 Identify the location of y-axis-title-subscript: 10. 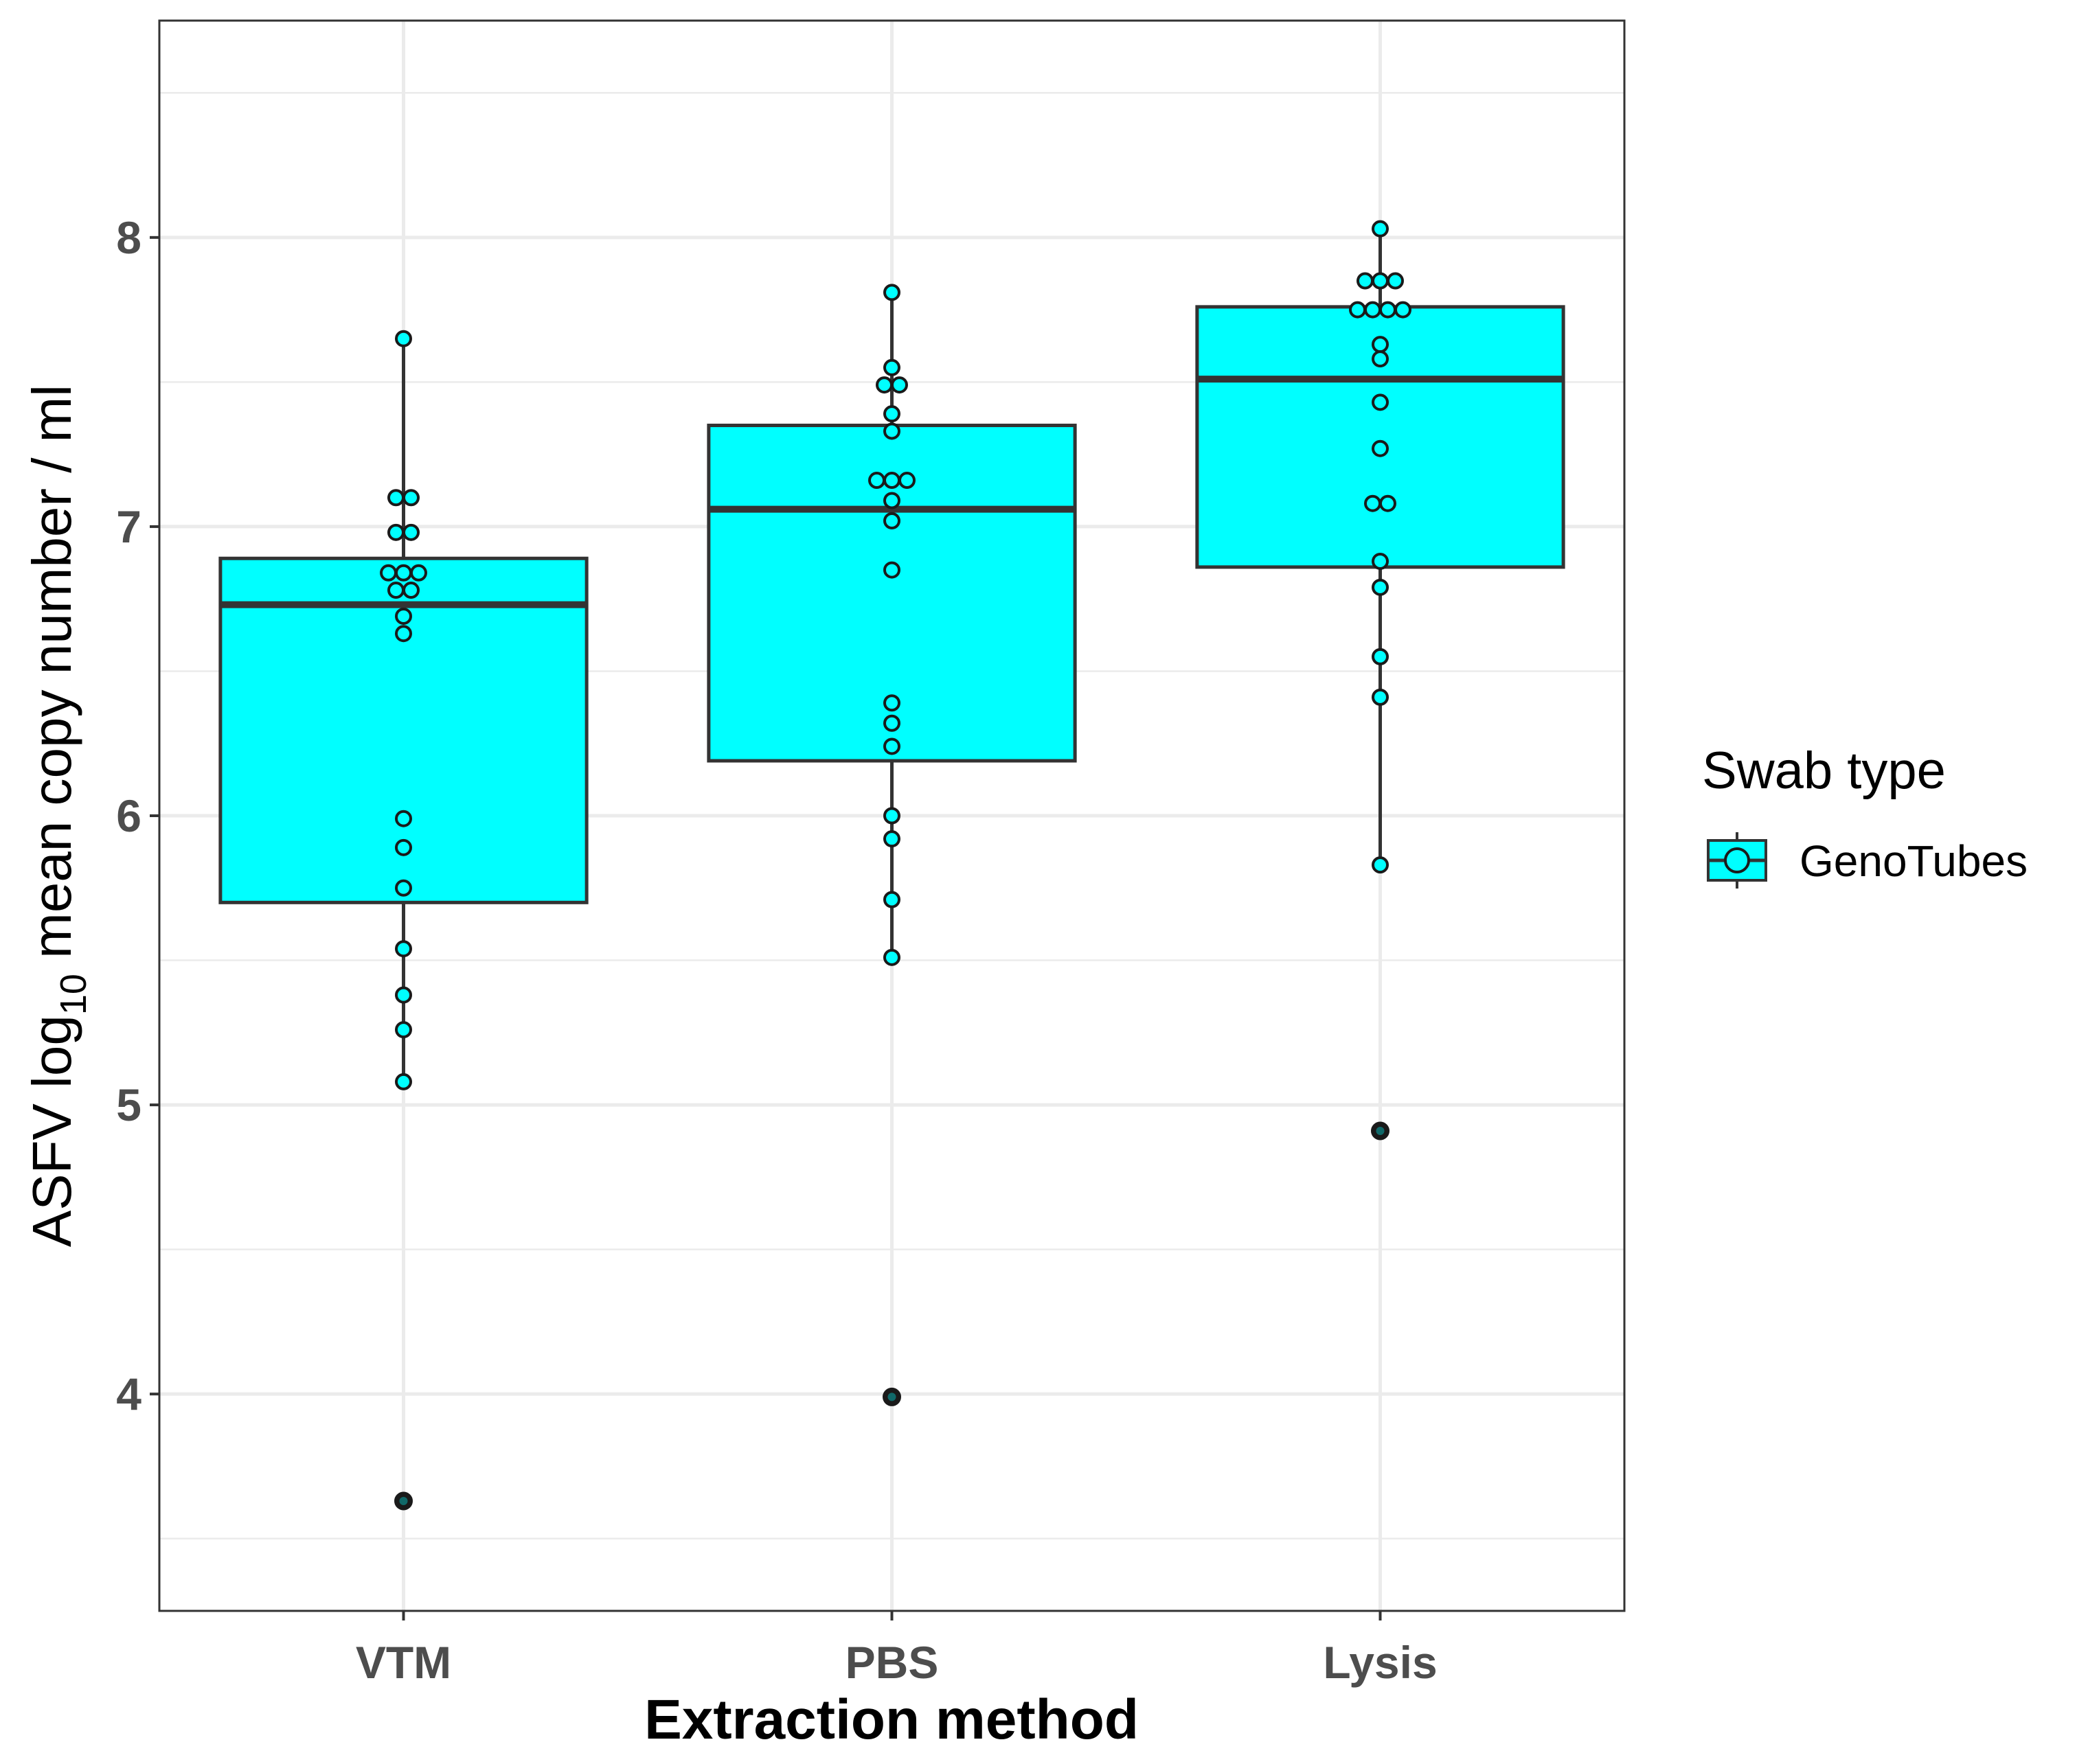
(74, 994).